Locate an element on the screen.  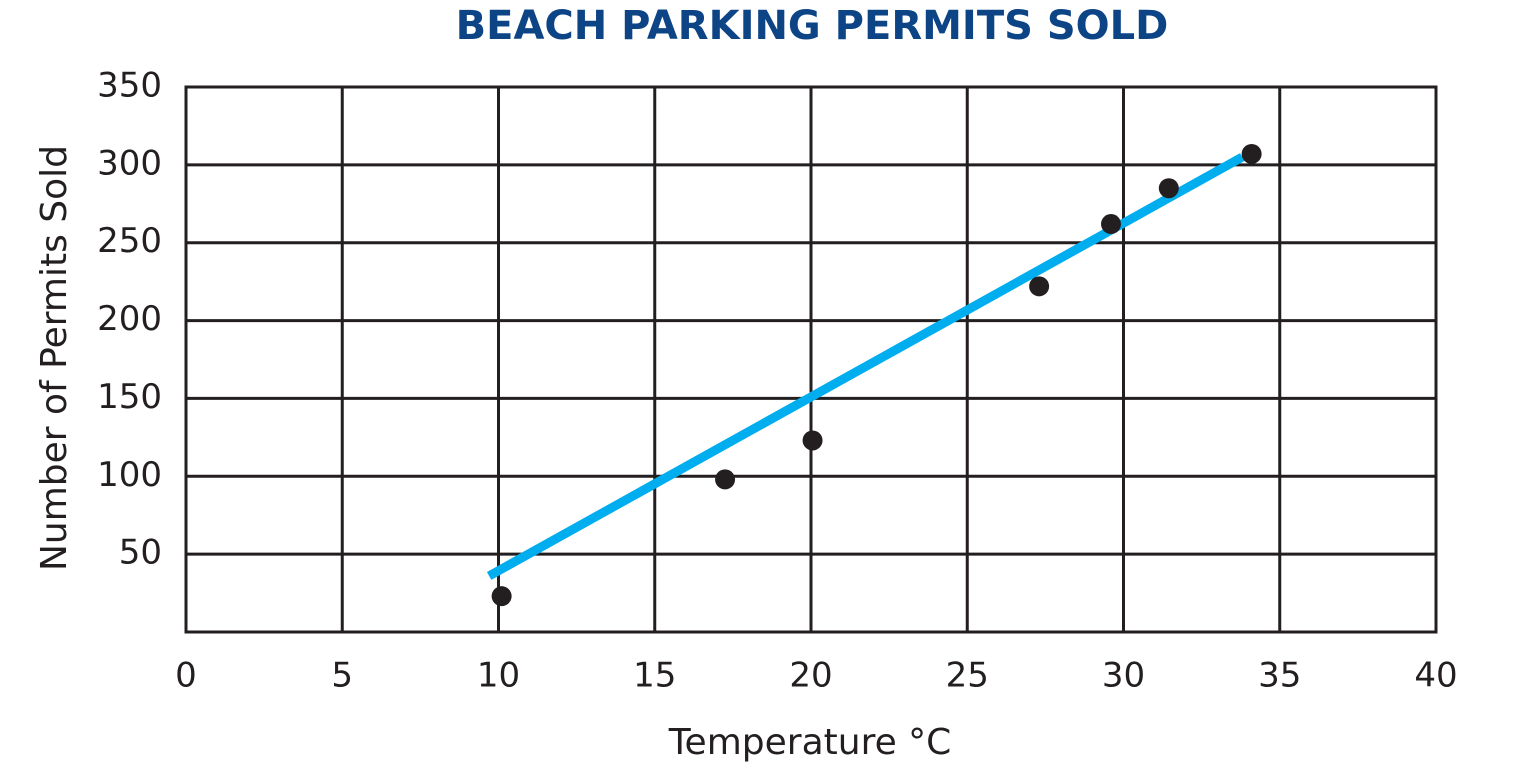
x-tick-label: 0 is located at coordinates (186, 676).